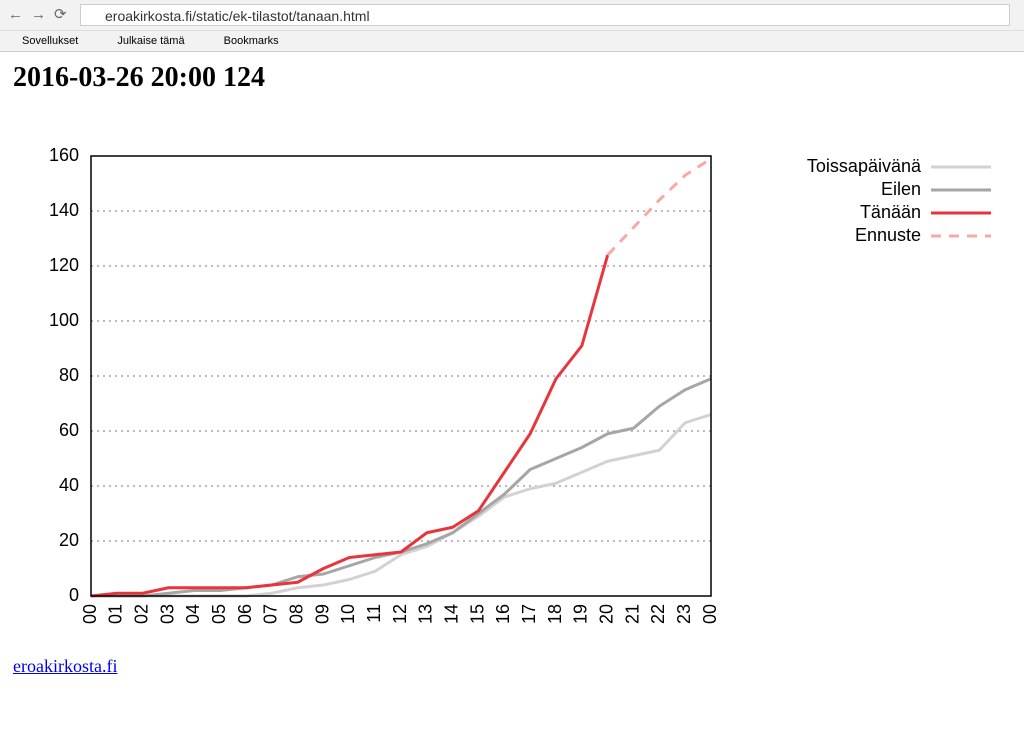 This screenshot has height=732, width=1024. What do you see at coordinates (116, 614) in the screenshot?
I see `x-tick-label: 01` at bounding box center [116, 614].